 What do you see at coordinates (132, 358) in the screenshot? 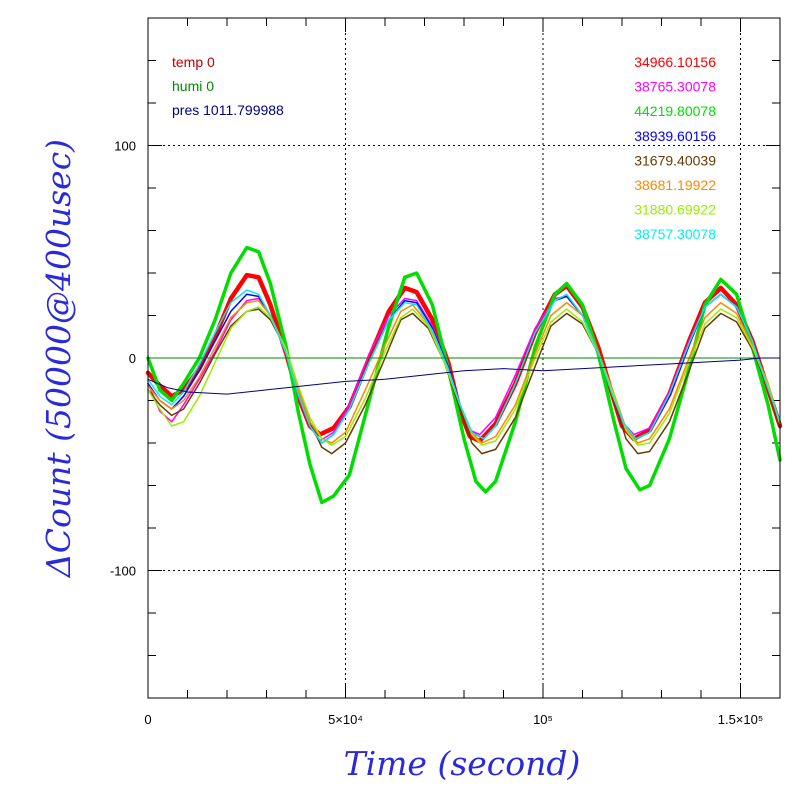
I see `y-tick-label: 0` at bounding box center [132, 358].